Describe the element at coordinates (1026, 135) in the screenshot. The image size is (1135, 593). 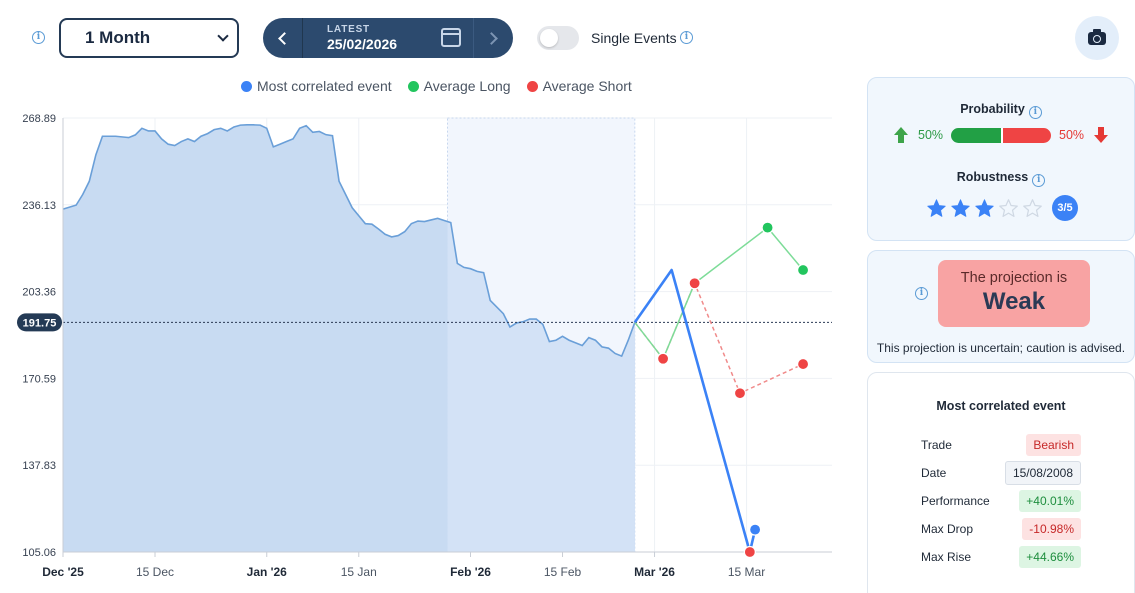
I see `probability-bar-down` at that location.